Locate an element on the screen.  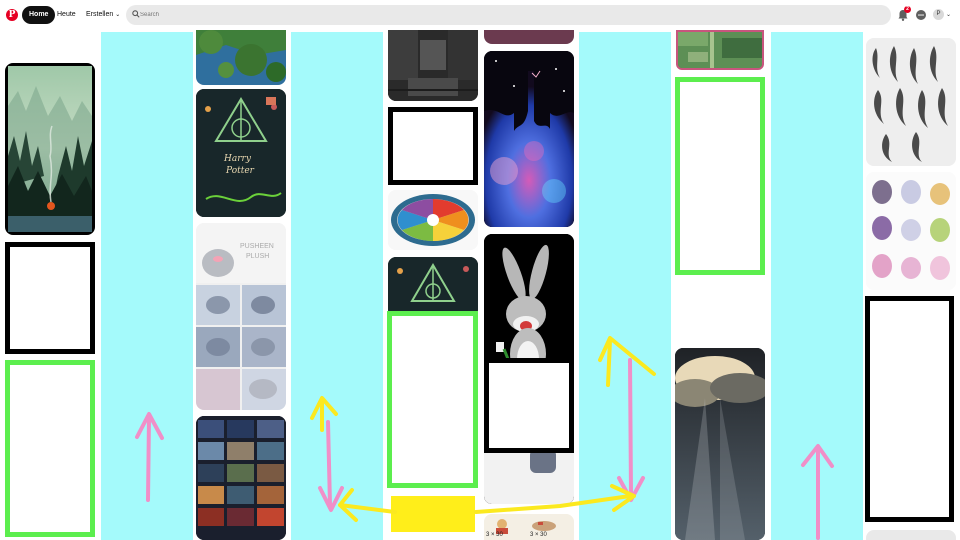
coastal-trees-pin is located at coordinates (241, 57).